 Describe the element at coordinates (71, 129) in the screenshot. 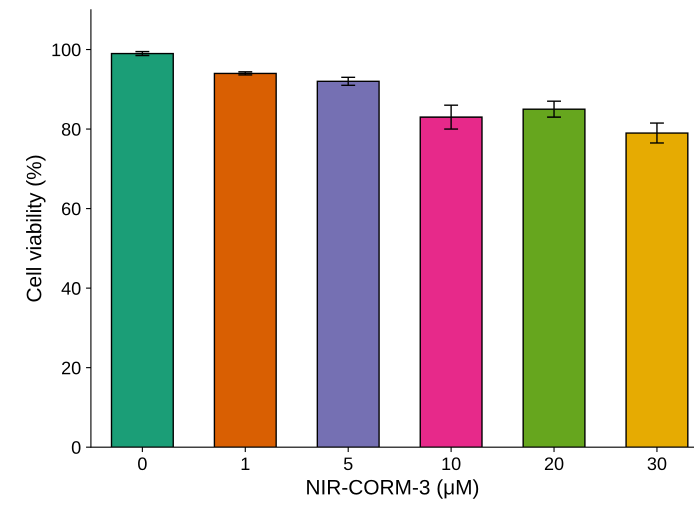

I see `y-tick-label: 80` at that location.